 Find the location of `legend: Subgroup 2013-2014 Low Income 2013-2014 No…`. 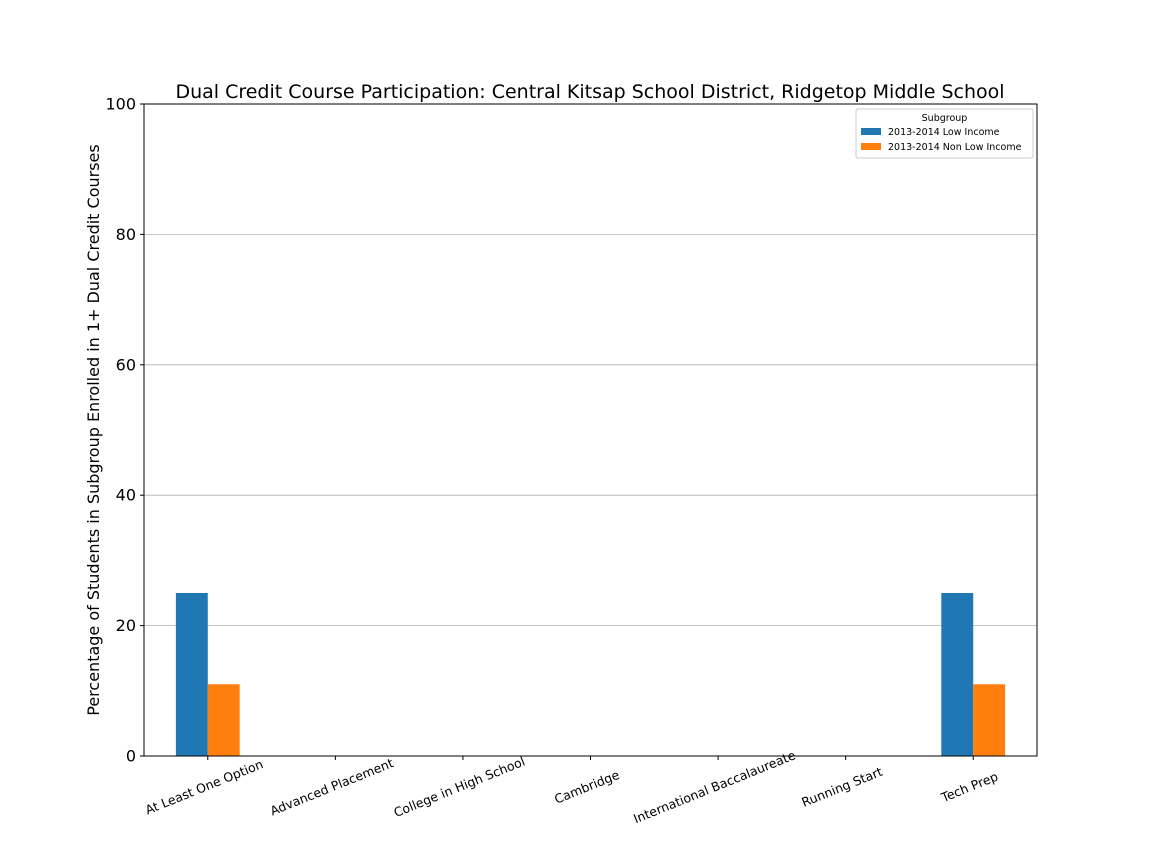

legend: Subgroup 2013-2014 Low Income 2013-2014 No… is located at coordinates (944, 133).